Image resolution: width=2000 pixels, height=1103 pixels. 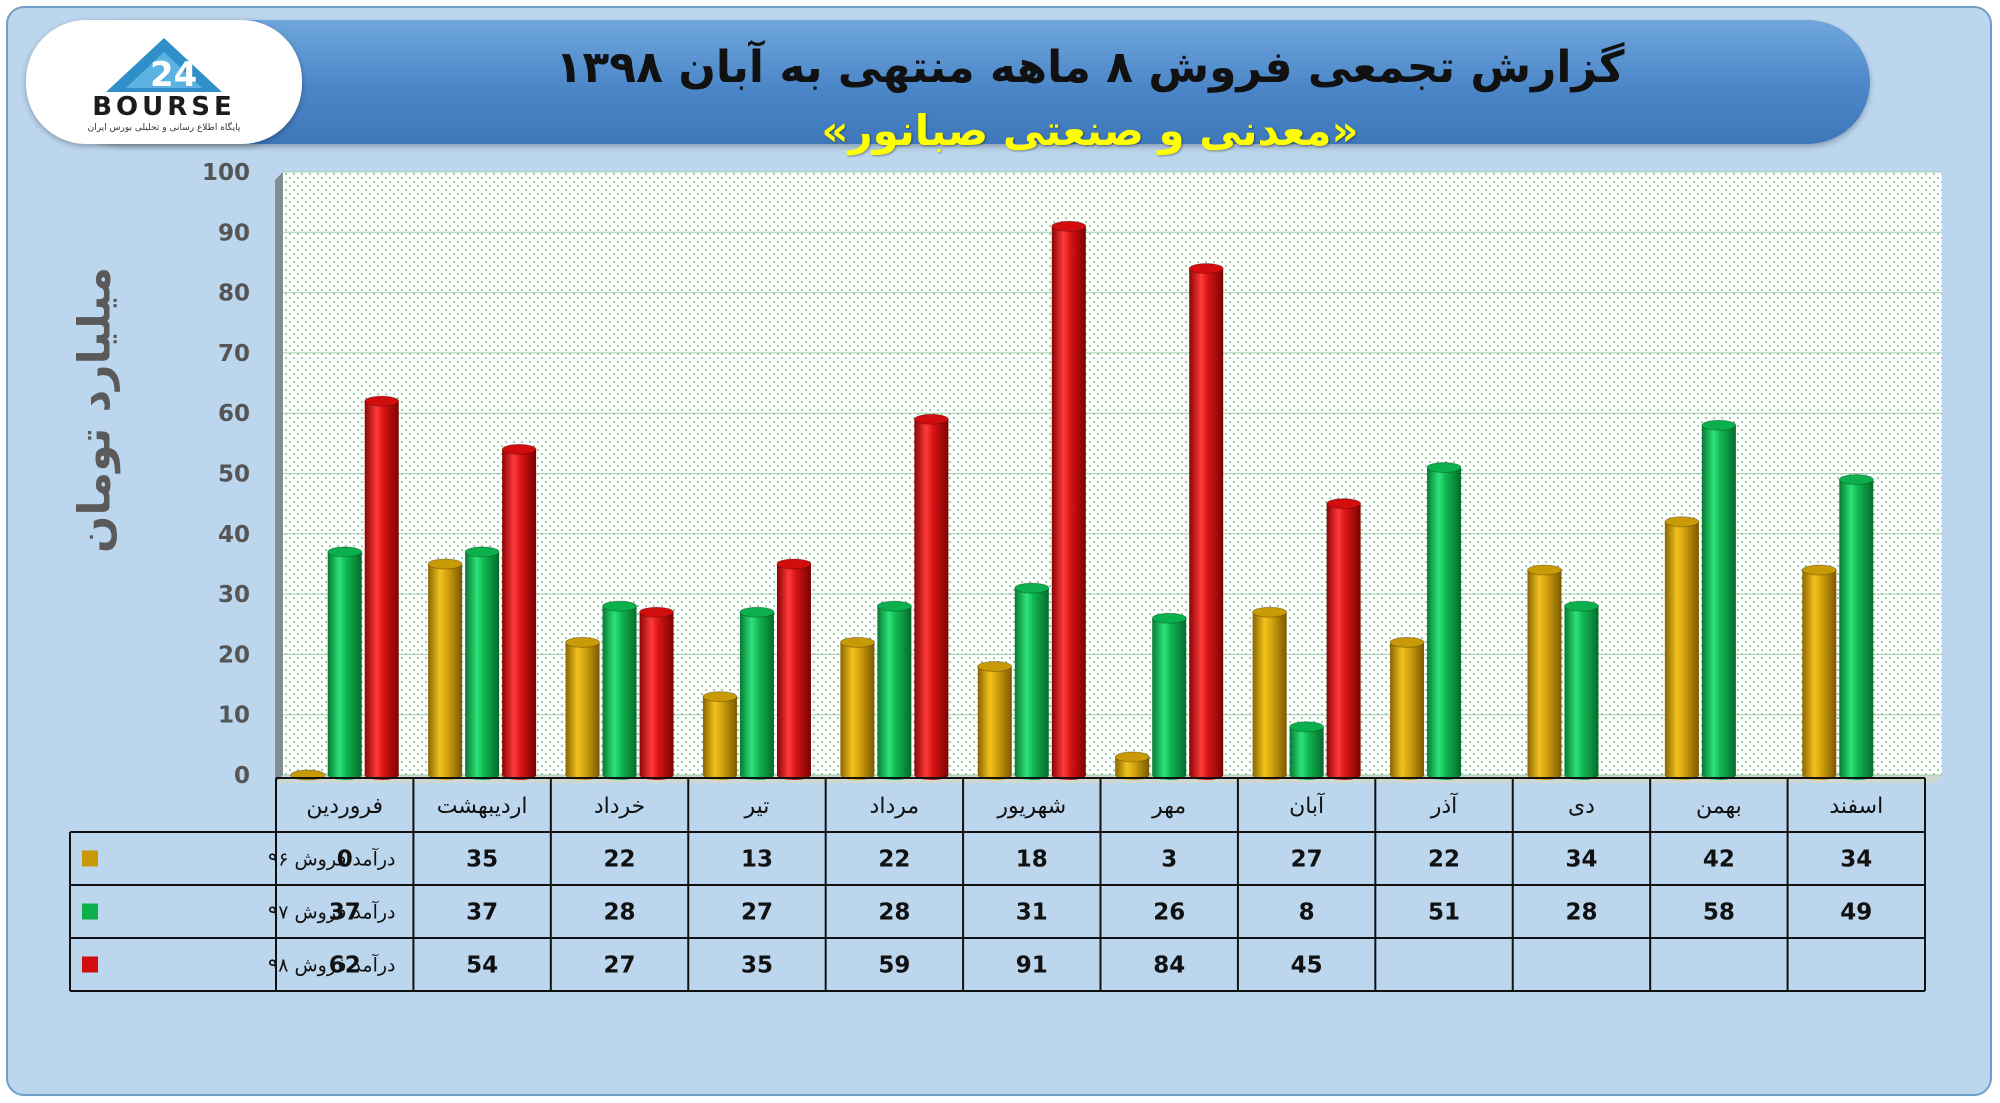 What do you see at coordinates (234, 414) in the screenshot?
I see `y-tick-label: 60` at bounding box center [234, 414].